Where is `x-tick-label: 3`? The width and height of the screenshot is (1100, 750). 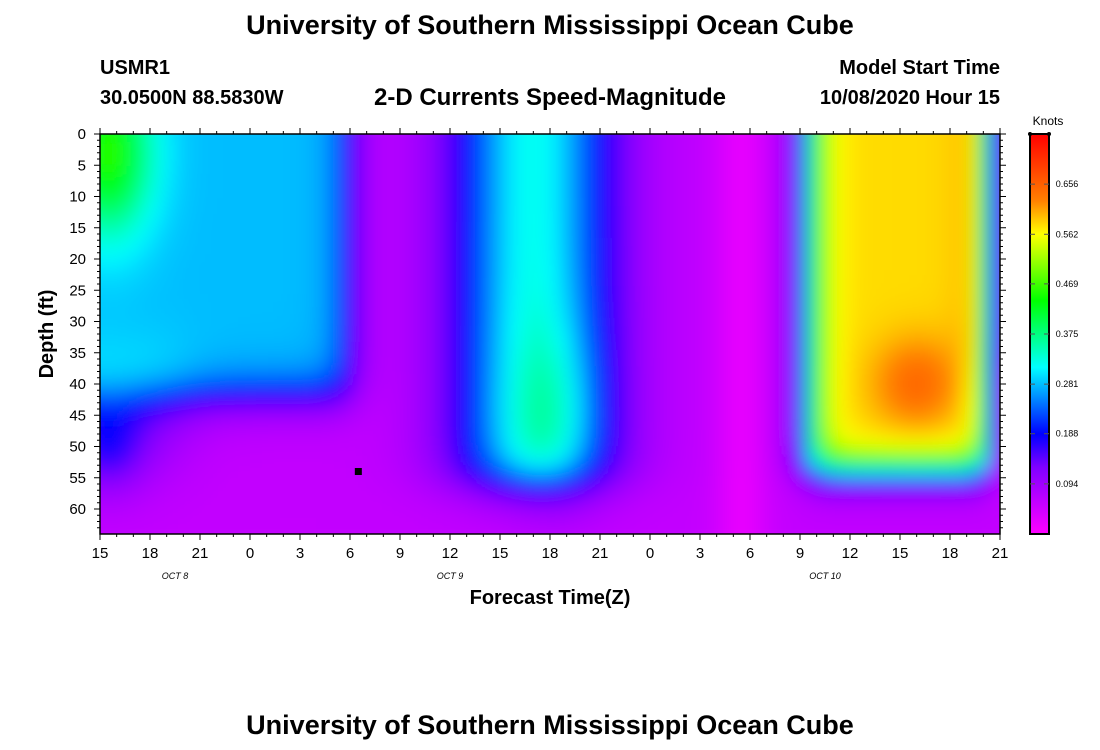 x-tick-label: 3 is located at coordinates (700, 553).